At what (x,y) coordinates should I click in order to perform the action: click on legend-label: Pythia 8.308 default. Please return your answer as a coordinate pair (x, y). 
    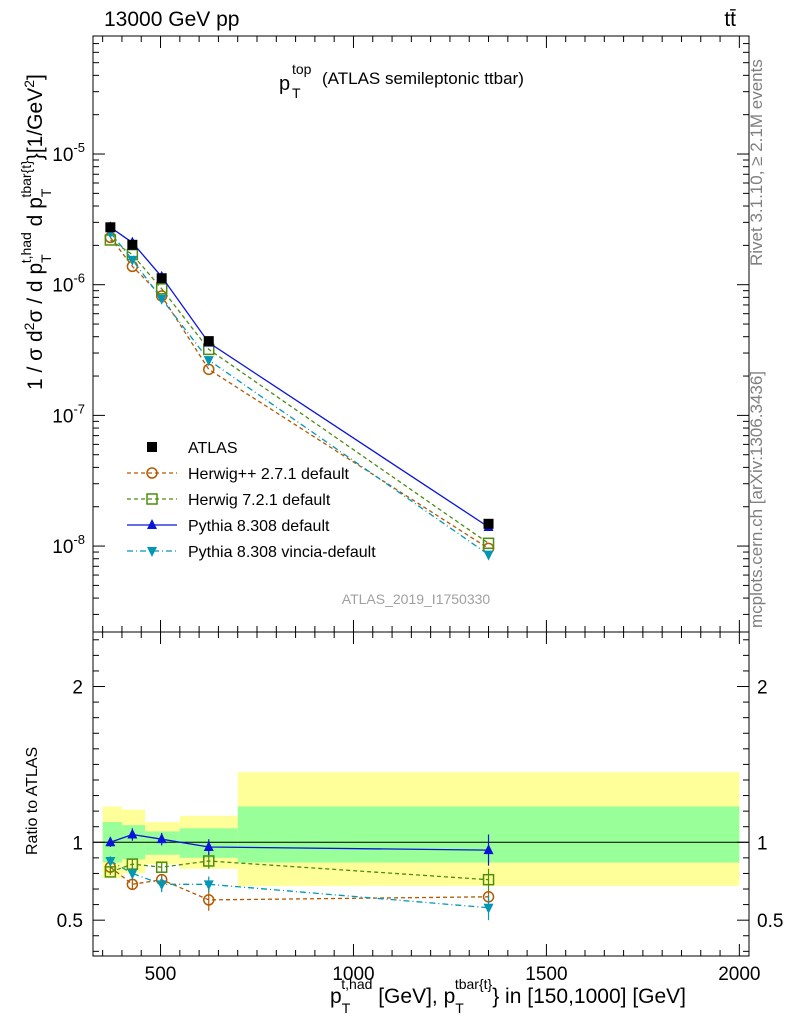
    Looking at the image, I should click on (259, 526).